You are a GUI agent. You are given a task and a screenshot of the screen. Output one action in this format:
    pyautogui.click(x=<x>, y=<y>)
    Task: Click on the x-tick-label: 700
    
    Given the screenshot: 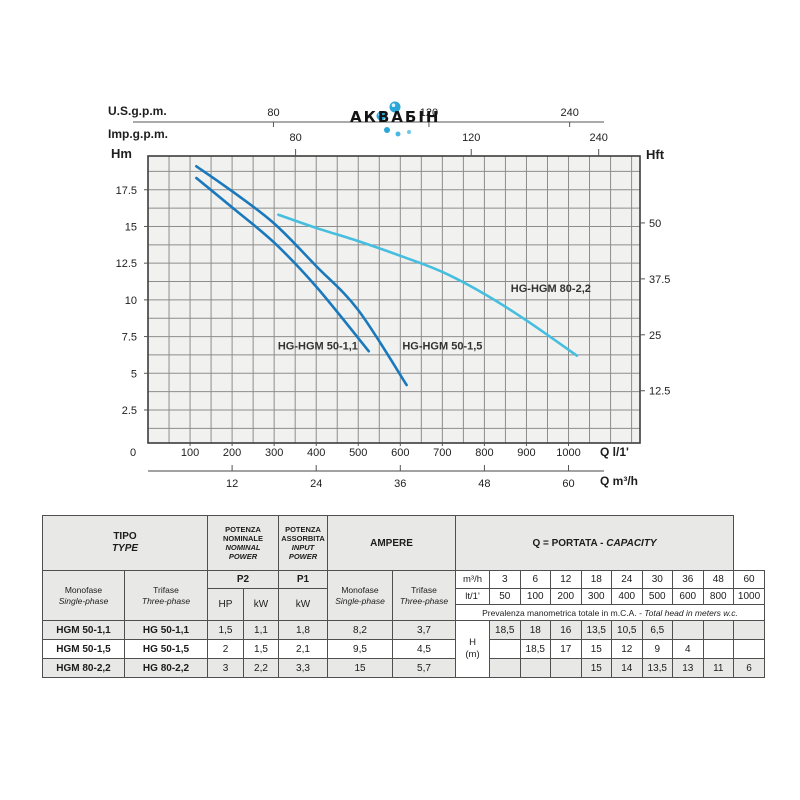 What is the action you would take?
    pyautogui.click(x=442, y=453)
    